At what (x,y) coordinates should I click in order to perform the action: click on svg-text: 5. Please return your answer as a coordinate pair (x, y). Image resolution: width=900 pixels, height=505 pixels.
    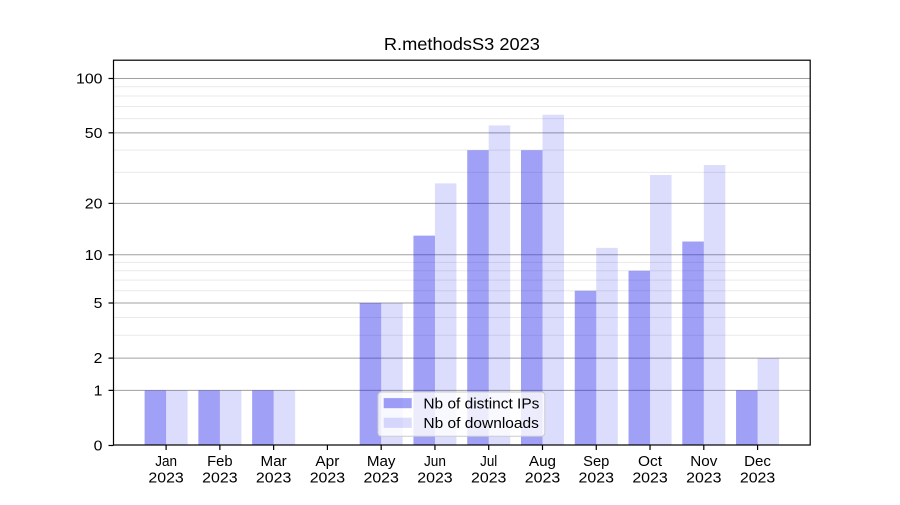
    Looking at the image, I should click on (98, 304).